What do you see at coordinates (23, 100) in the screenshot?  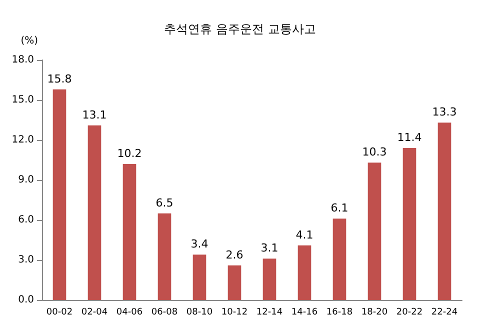 I see `y-tick-label: 15.0` at bounding box center [23, 100].